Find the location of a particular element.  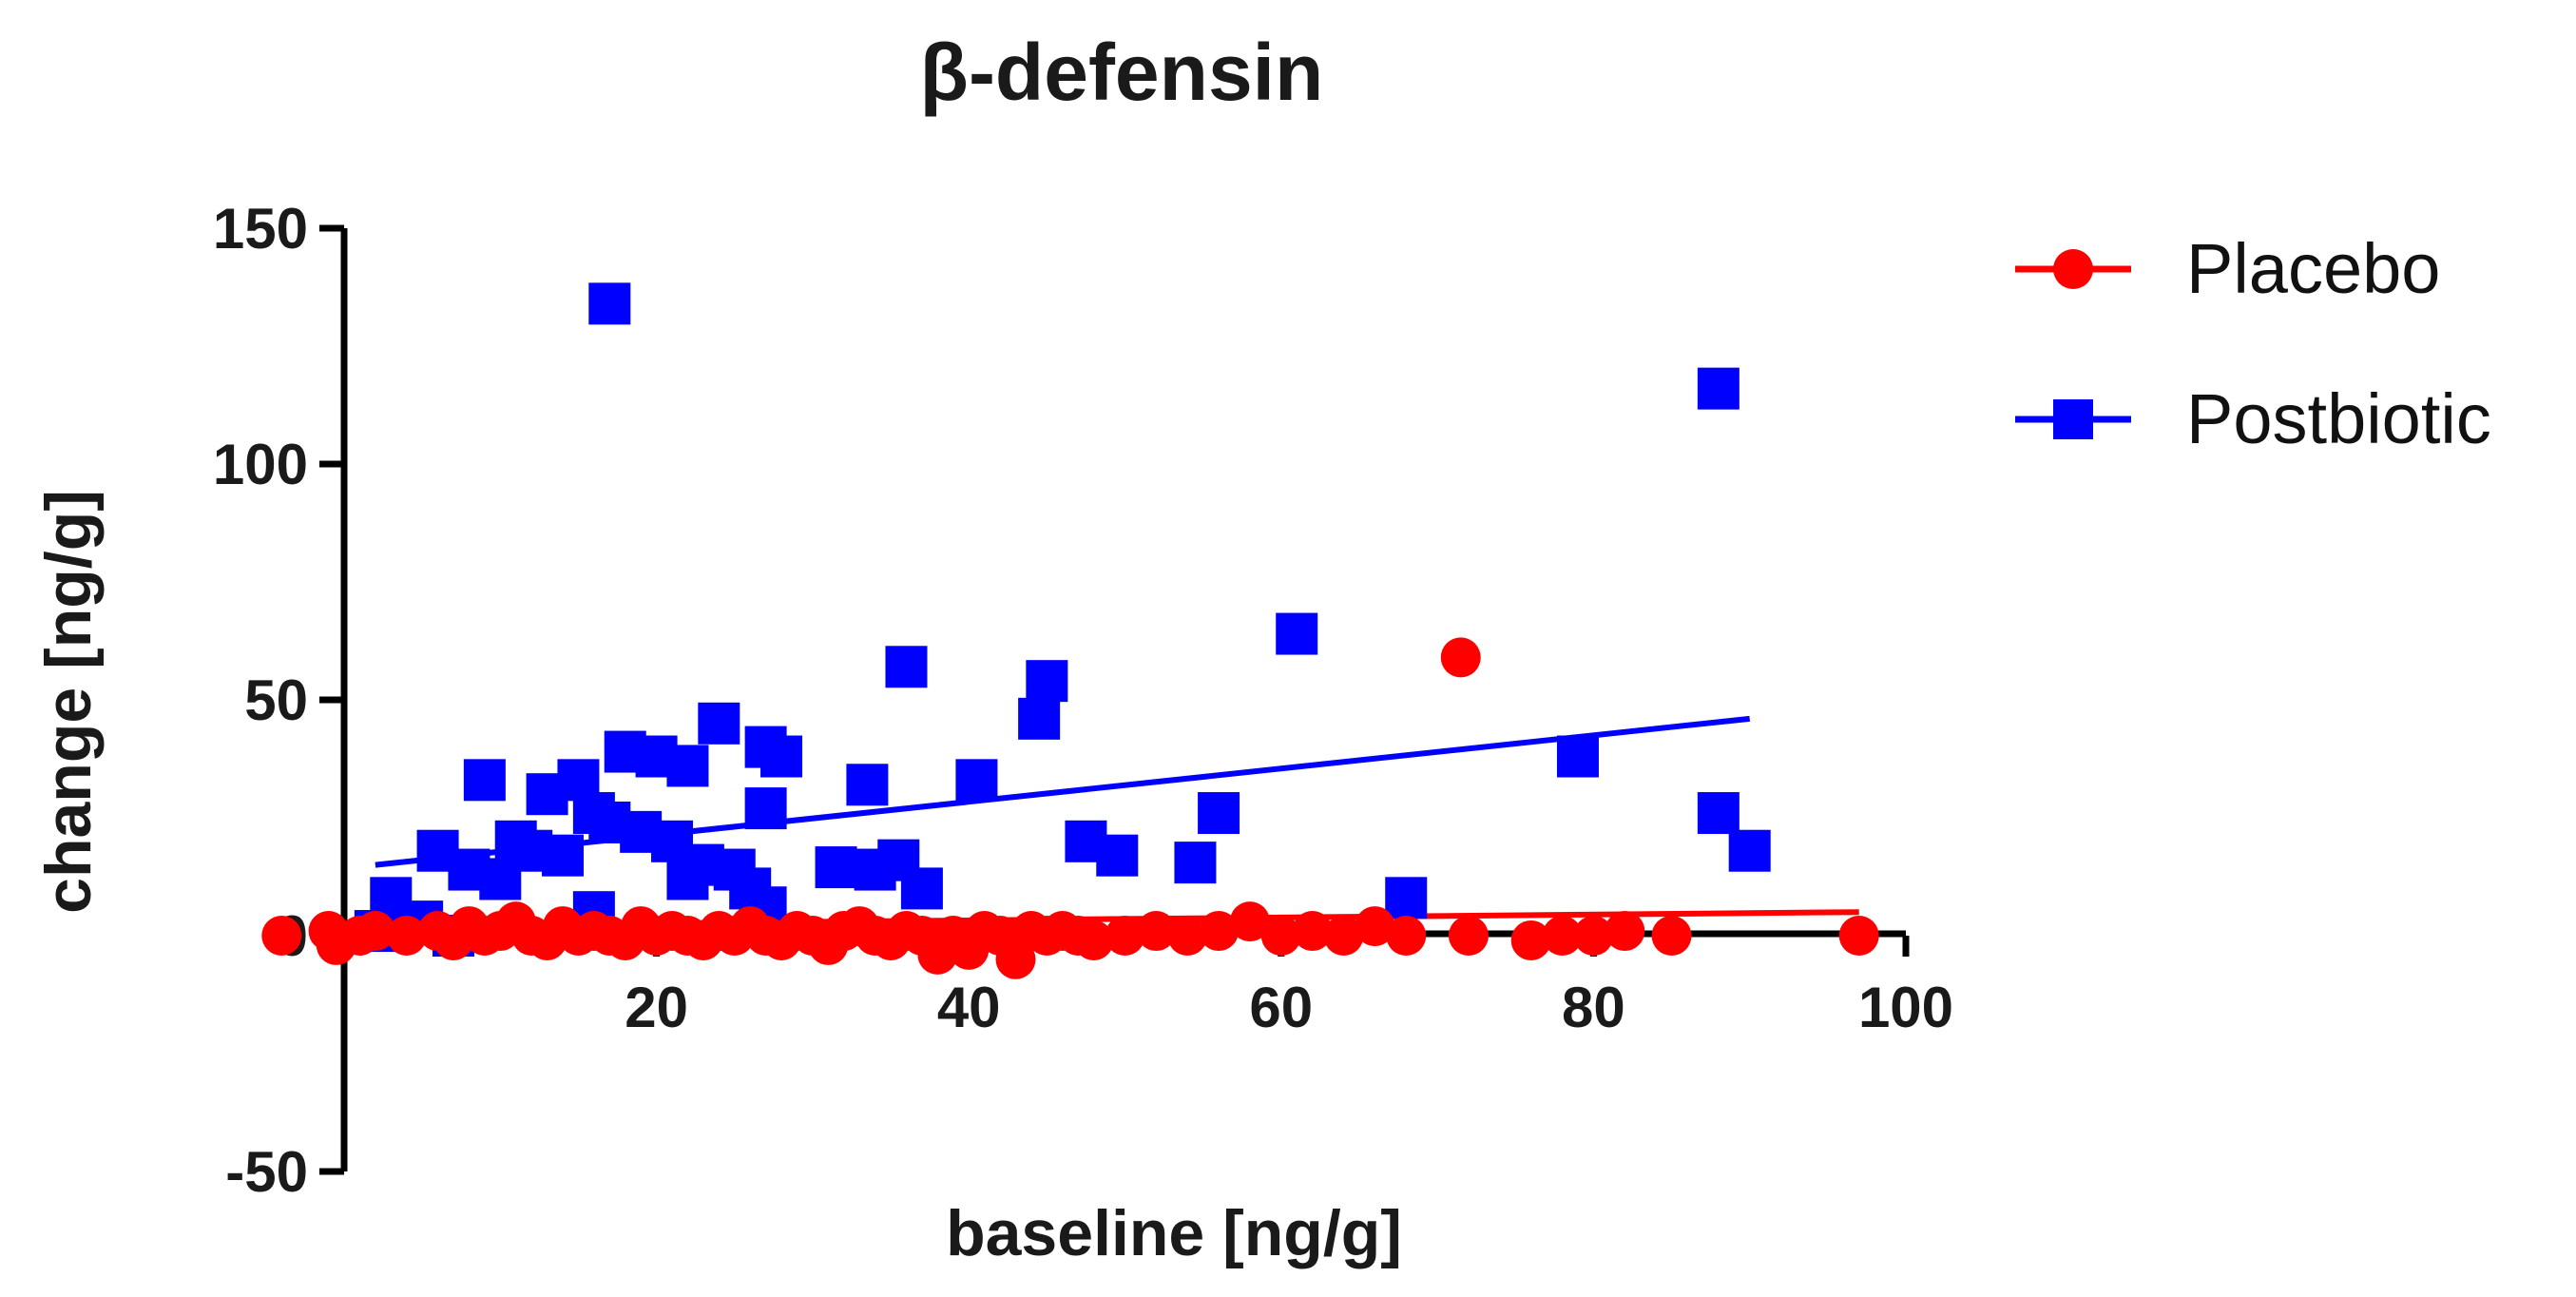

y-tick-label: 100 is located at coordinates (260, 464).